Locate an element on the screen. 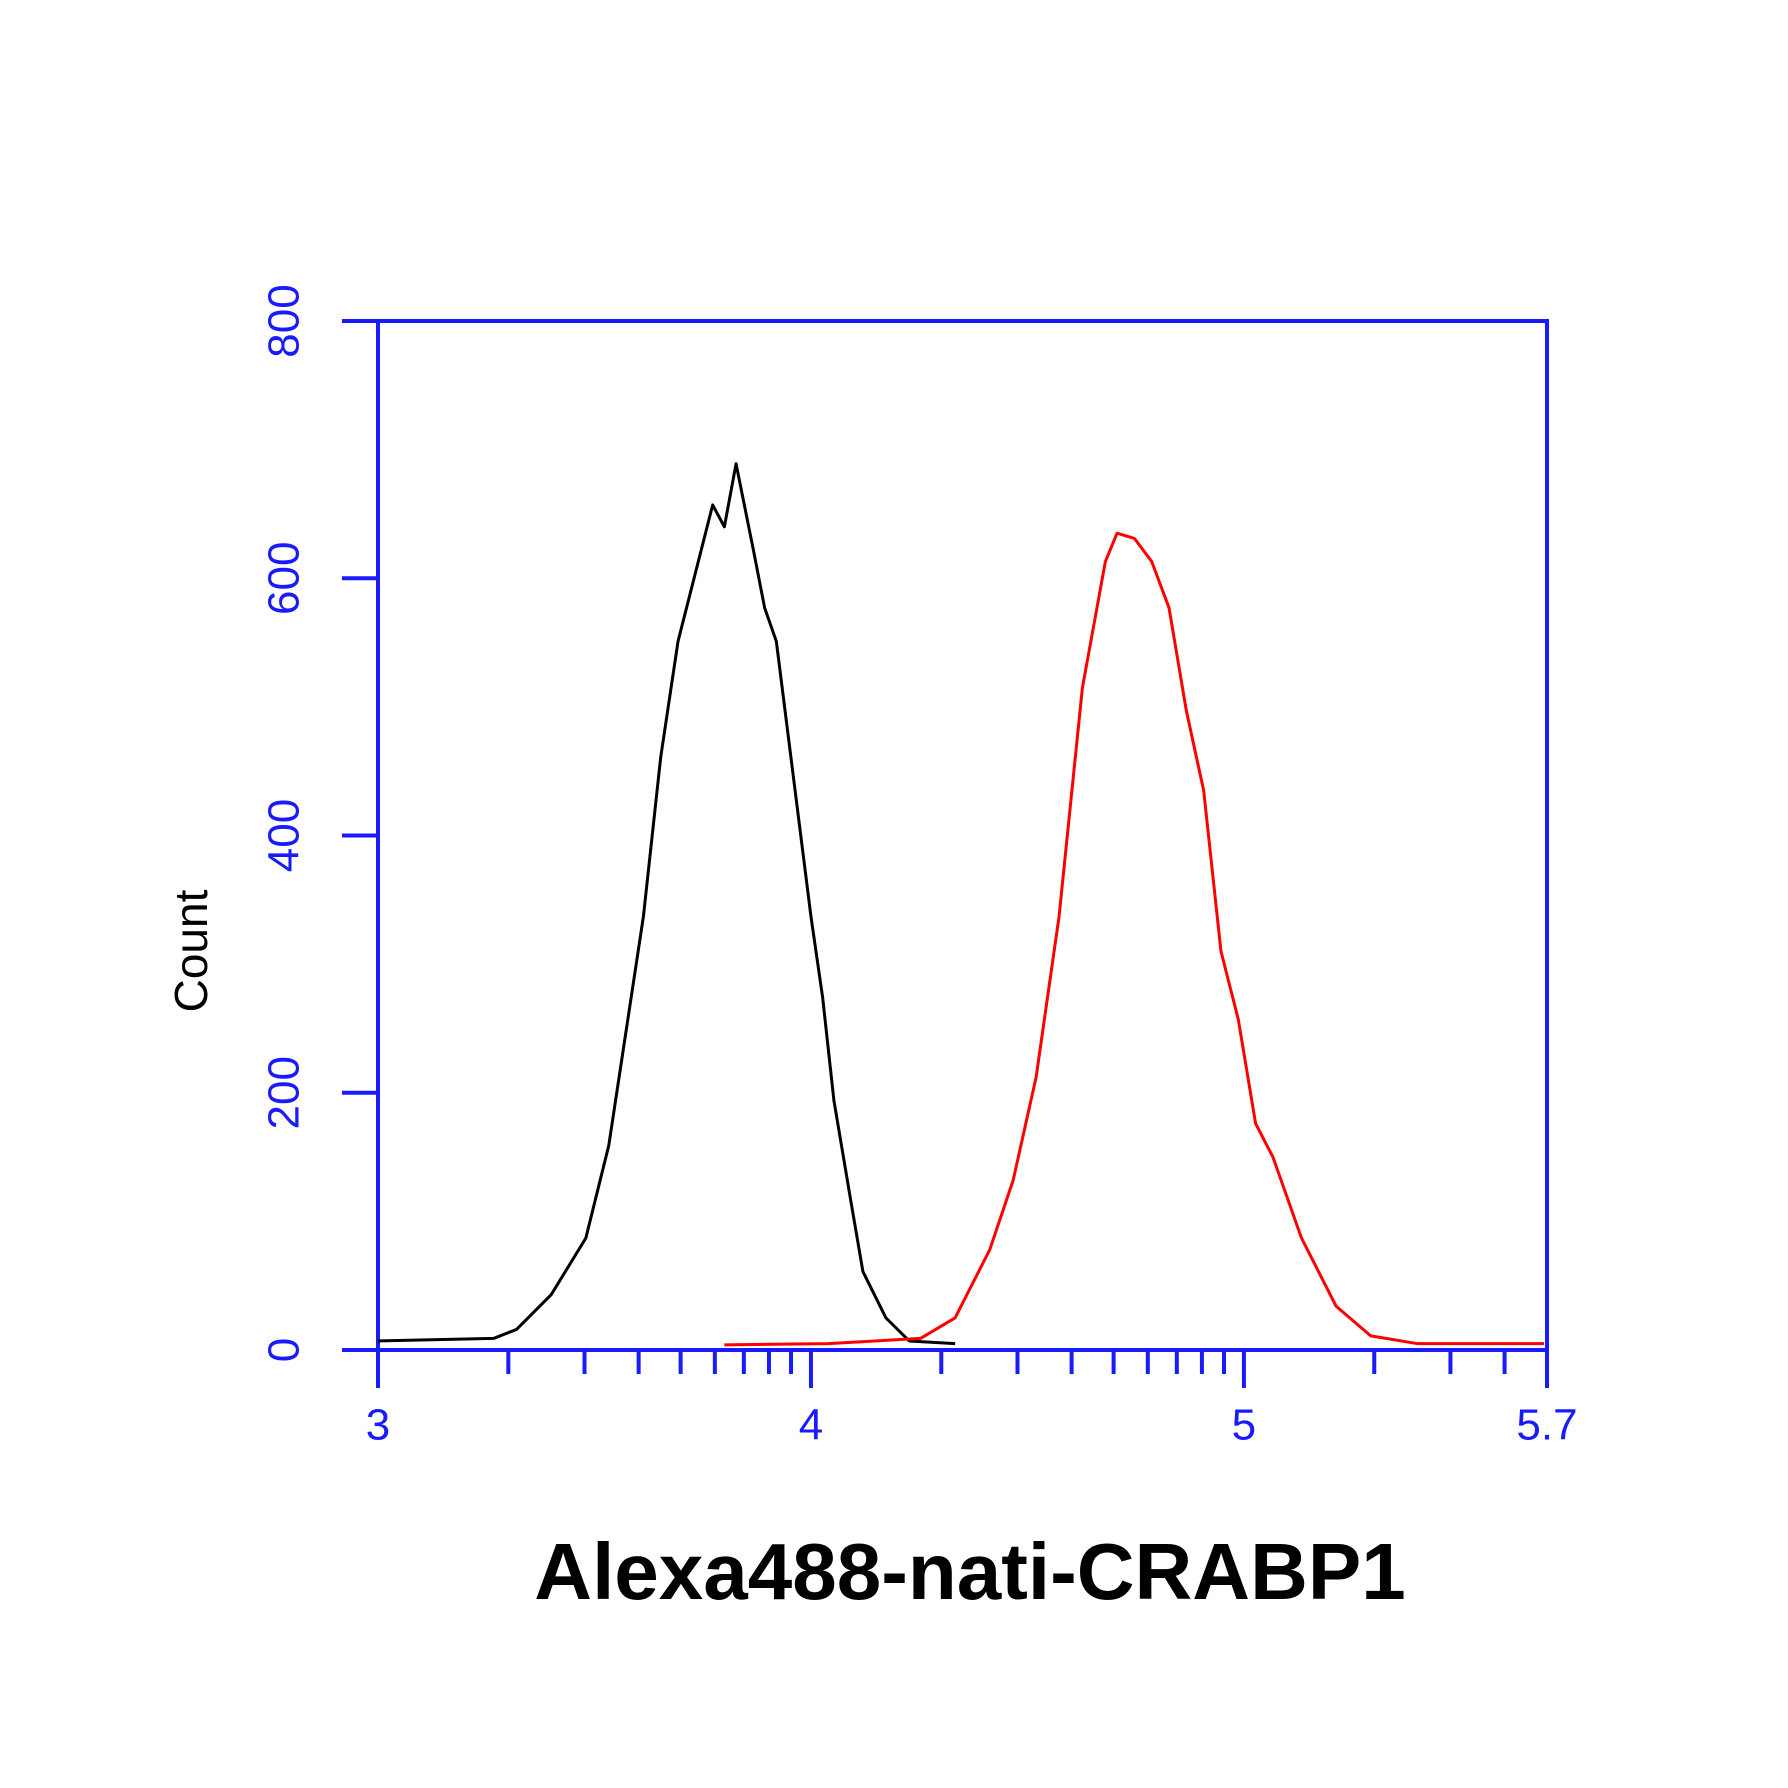 This screenshot has height=1788, width=1788. x-tick-label: 4 is located at coordinates (811, 1425).